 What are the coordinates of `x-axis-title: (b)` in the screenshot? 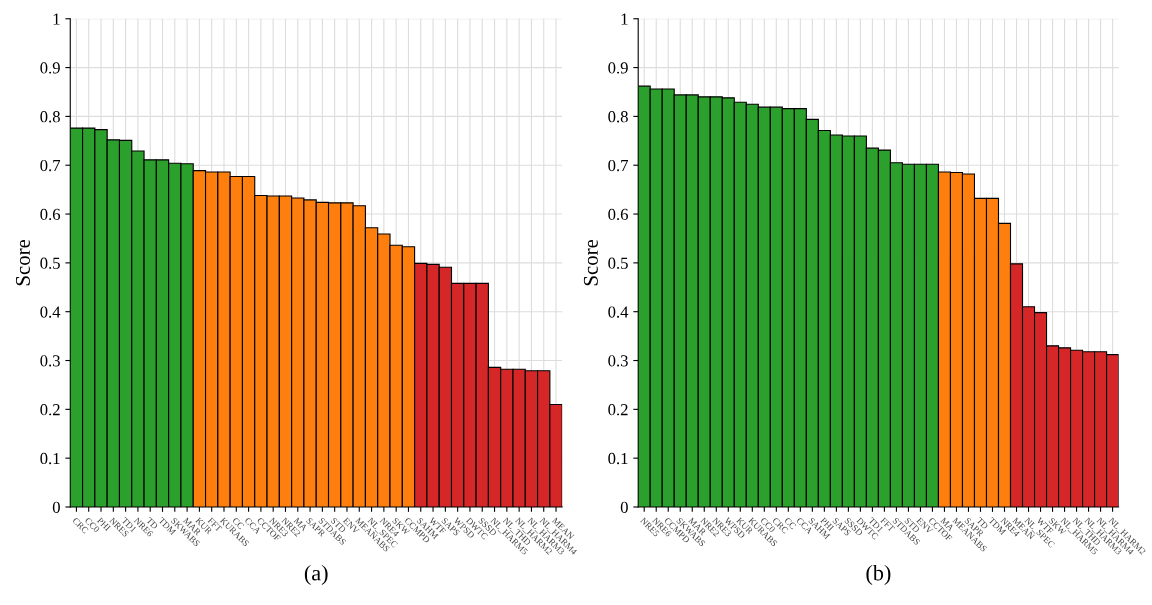 It's located at (878, 575).